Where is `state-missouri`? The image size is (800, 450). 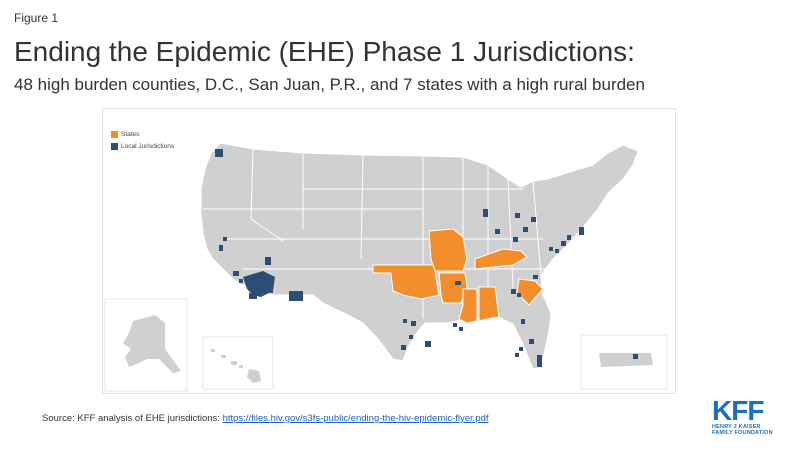 state-missouri is located at coordinates (448, 250).